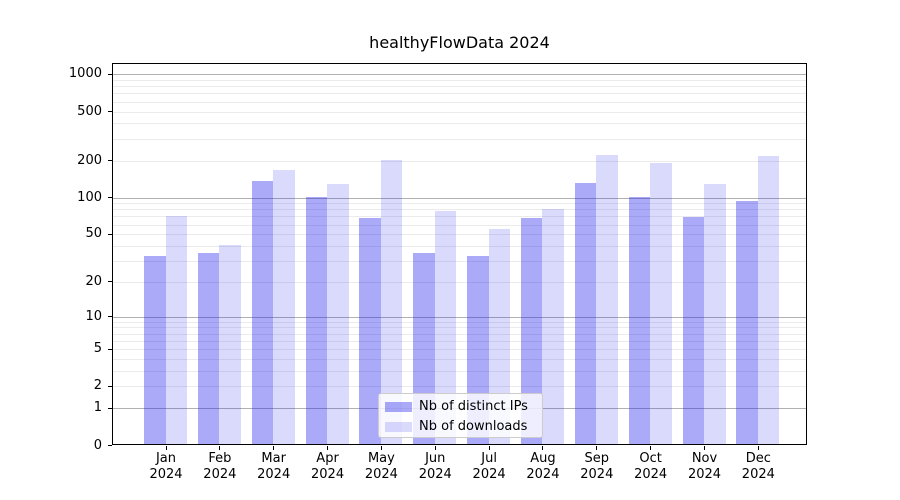 The height and width of the screenshot is (500, 900). Describe the element at coordinates (208, 348) in the screenshot. I see `bar-nb-of-distinct-ips-feb` at that location.